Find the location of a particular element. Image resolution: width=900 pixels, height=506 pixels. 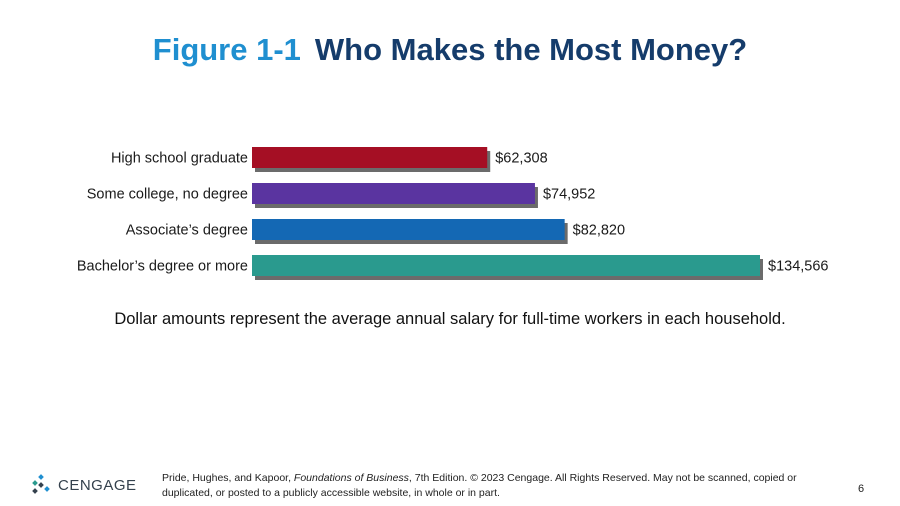

category-label: Associate’s degree is located at coordinates (187, 231).